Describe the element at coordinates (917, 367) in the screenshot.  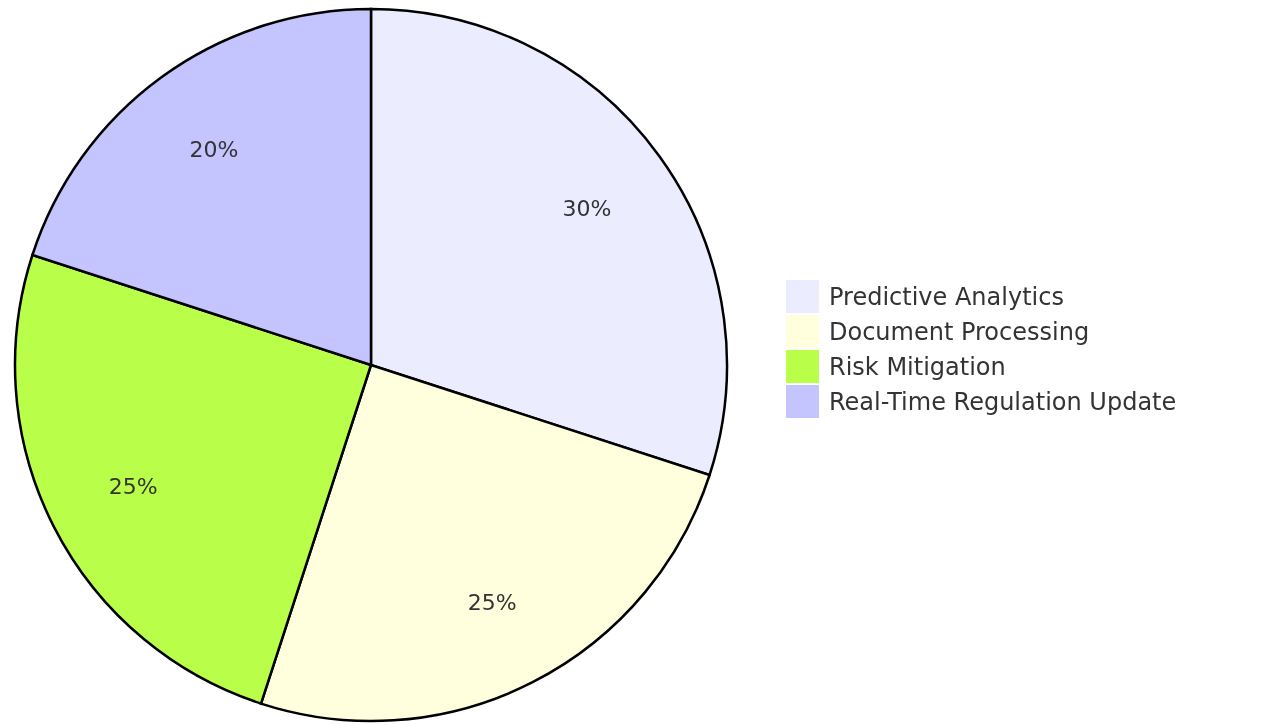
I see `legend-label: Risk Mitigation` at that location.